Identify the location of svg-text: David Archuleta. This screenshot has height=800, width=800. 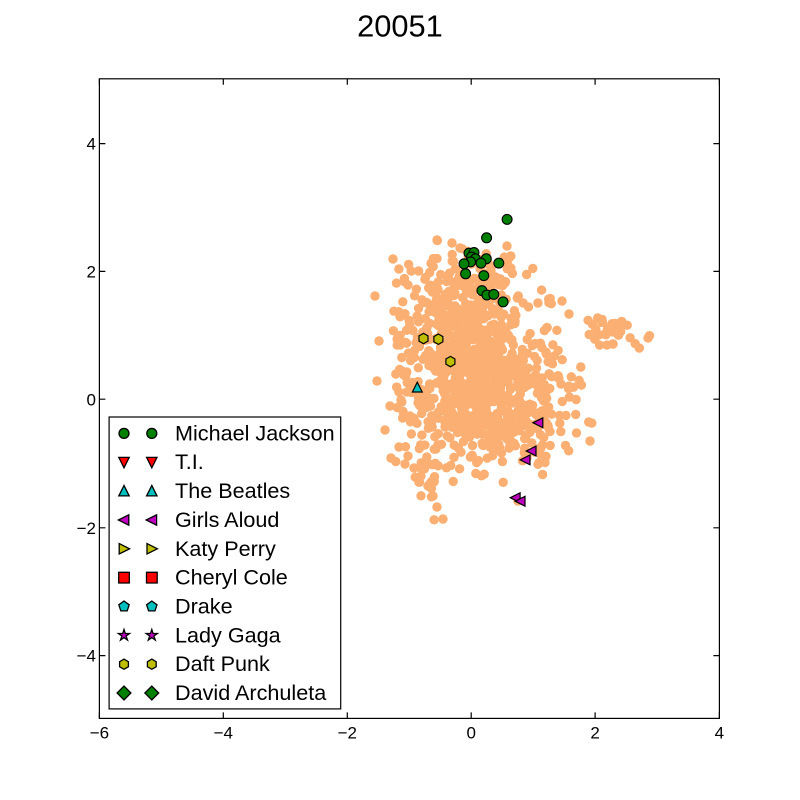
(251, 692).